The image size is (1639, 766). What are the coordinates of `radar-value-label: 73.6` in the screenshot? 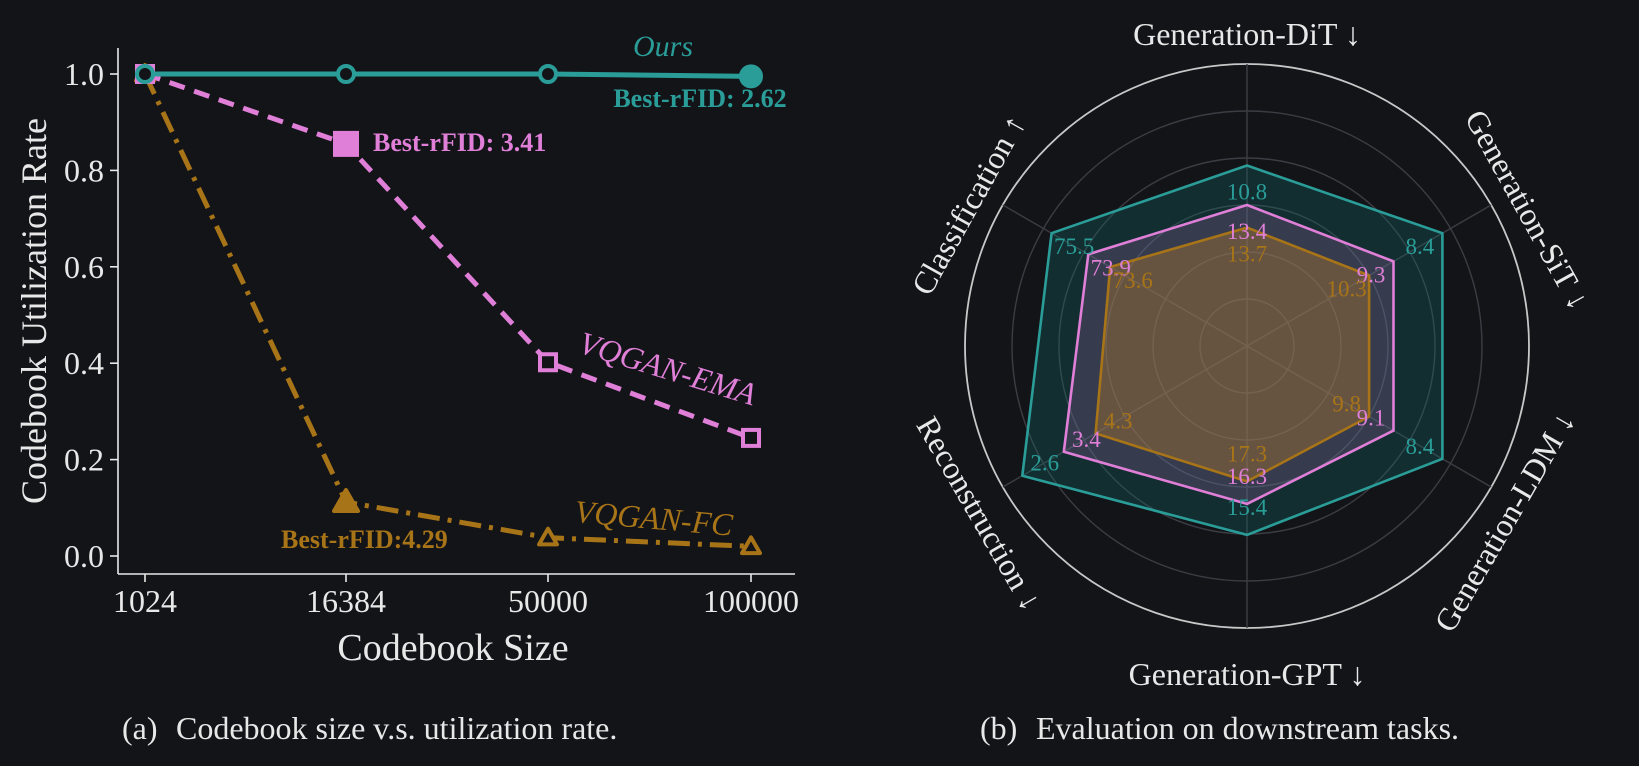 It's located at (1133, 280).